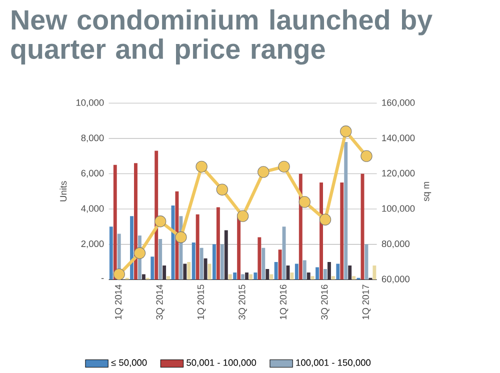  I want to click on y2-tick-label: 100,000, so click(398, 209).